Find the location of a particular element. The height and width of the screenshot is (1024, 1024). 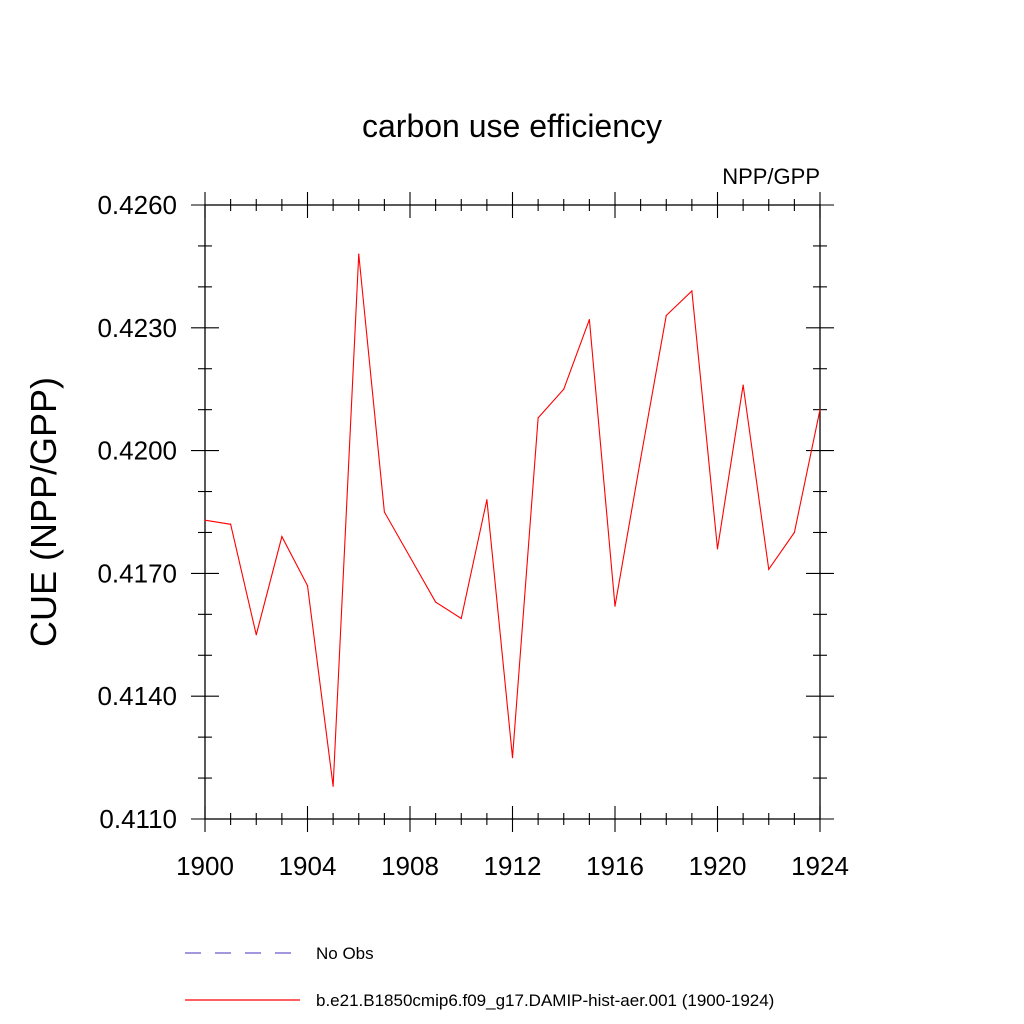

x-tick-label: 1920 is located at coordinates (718, 866).